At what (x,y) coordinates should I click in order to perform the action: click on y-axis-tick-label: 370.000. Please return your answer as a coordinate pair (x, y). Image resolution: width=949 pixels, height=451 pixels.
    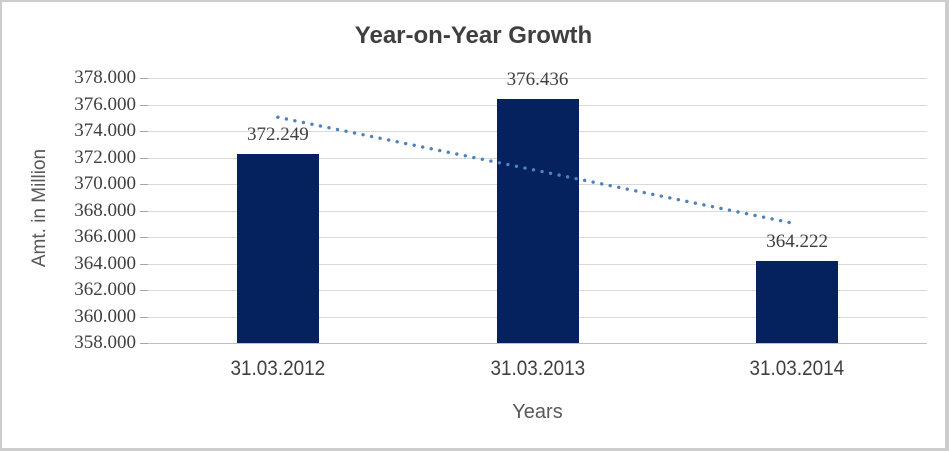
    Looking at the image, I should click on (105, 183).